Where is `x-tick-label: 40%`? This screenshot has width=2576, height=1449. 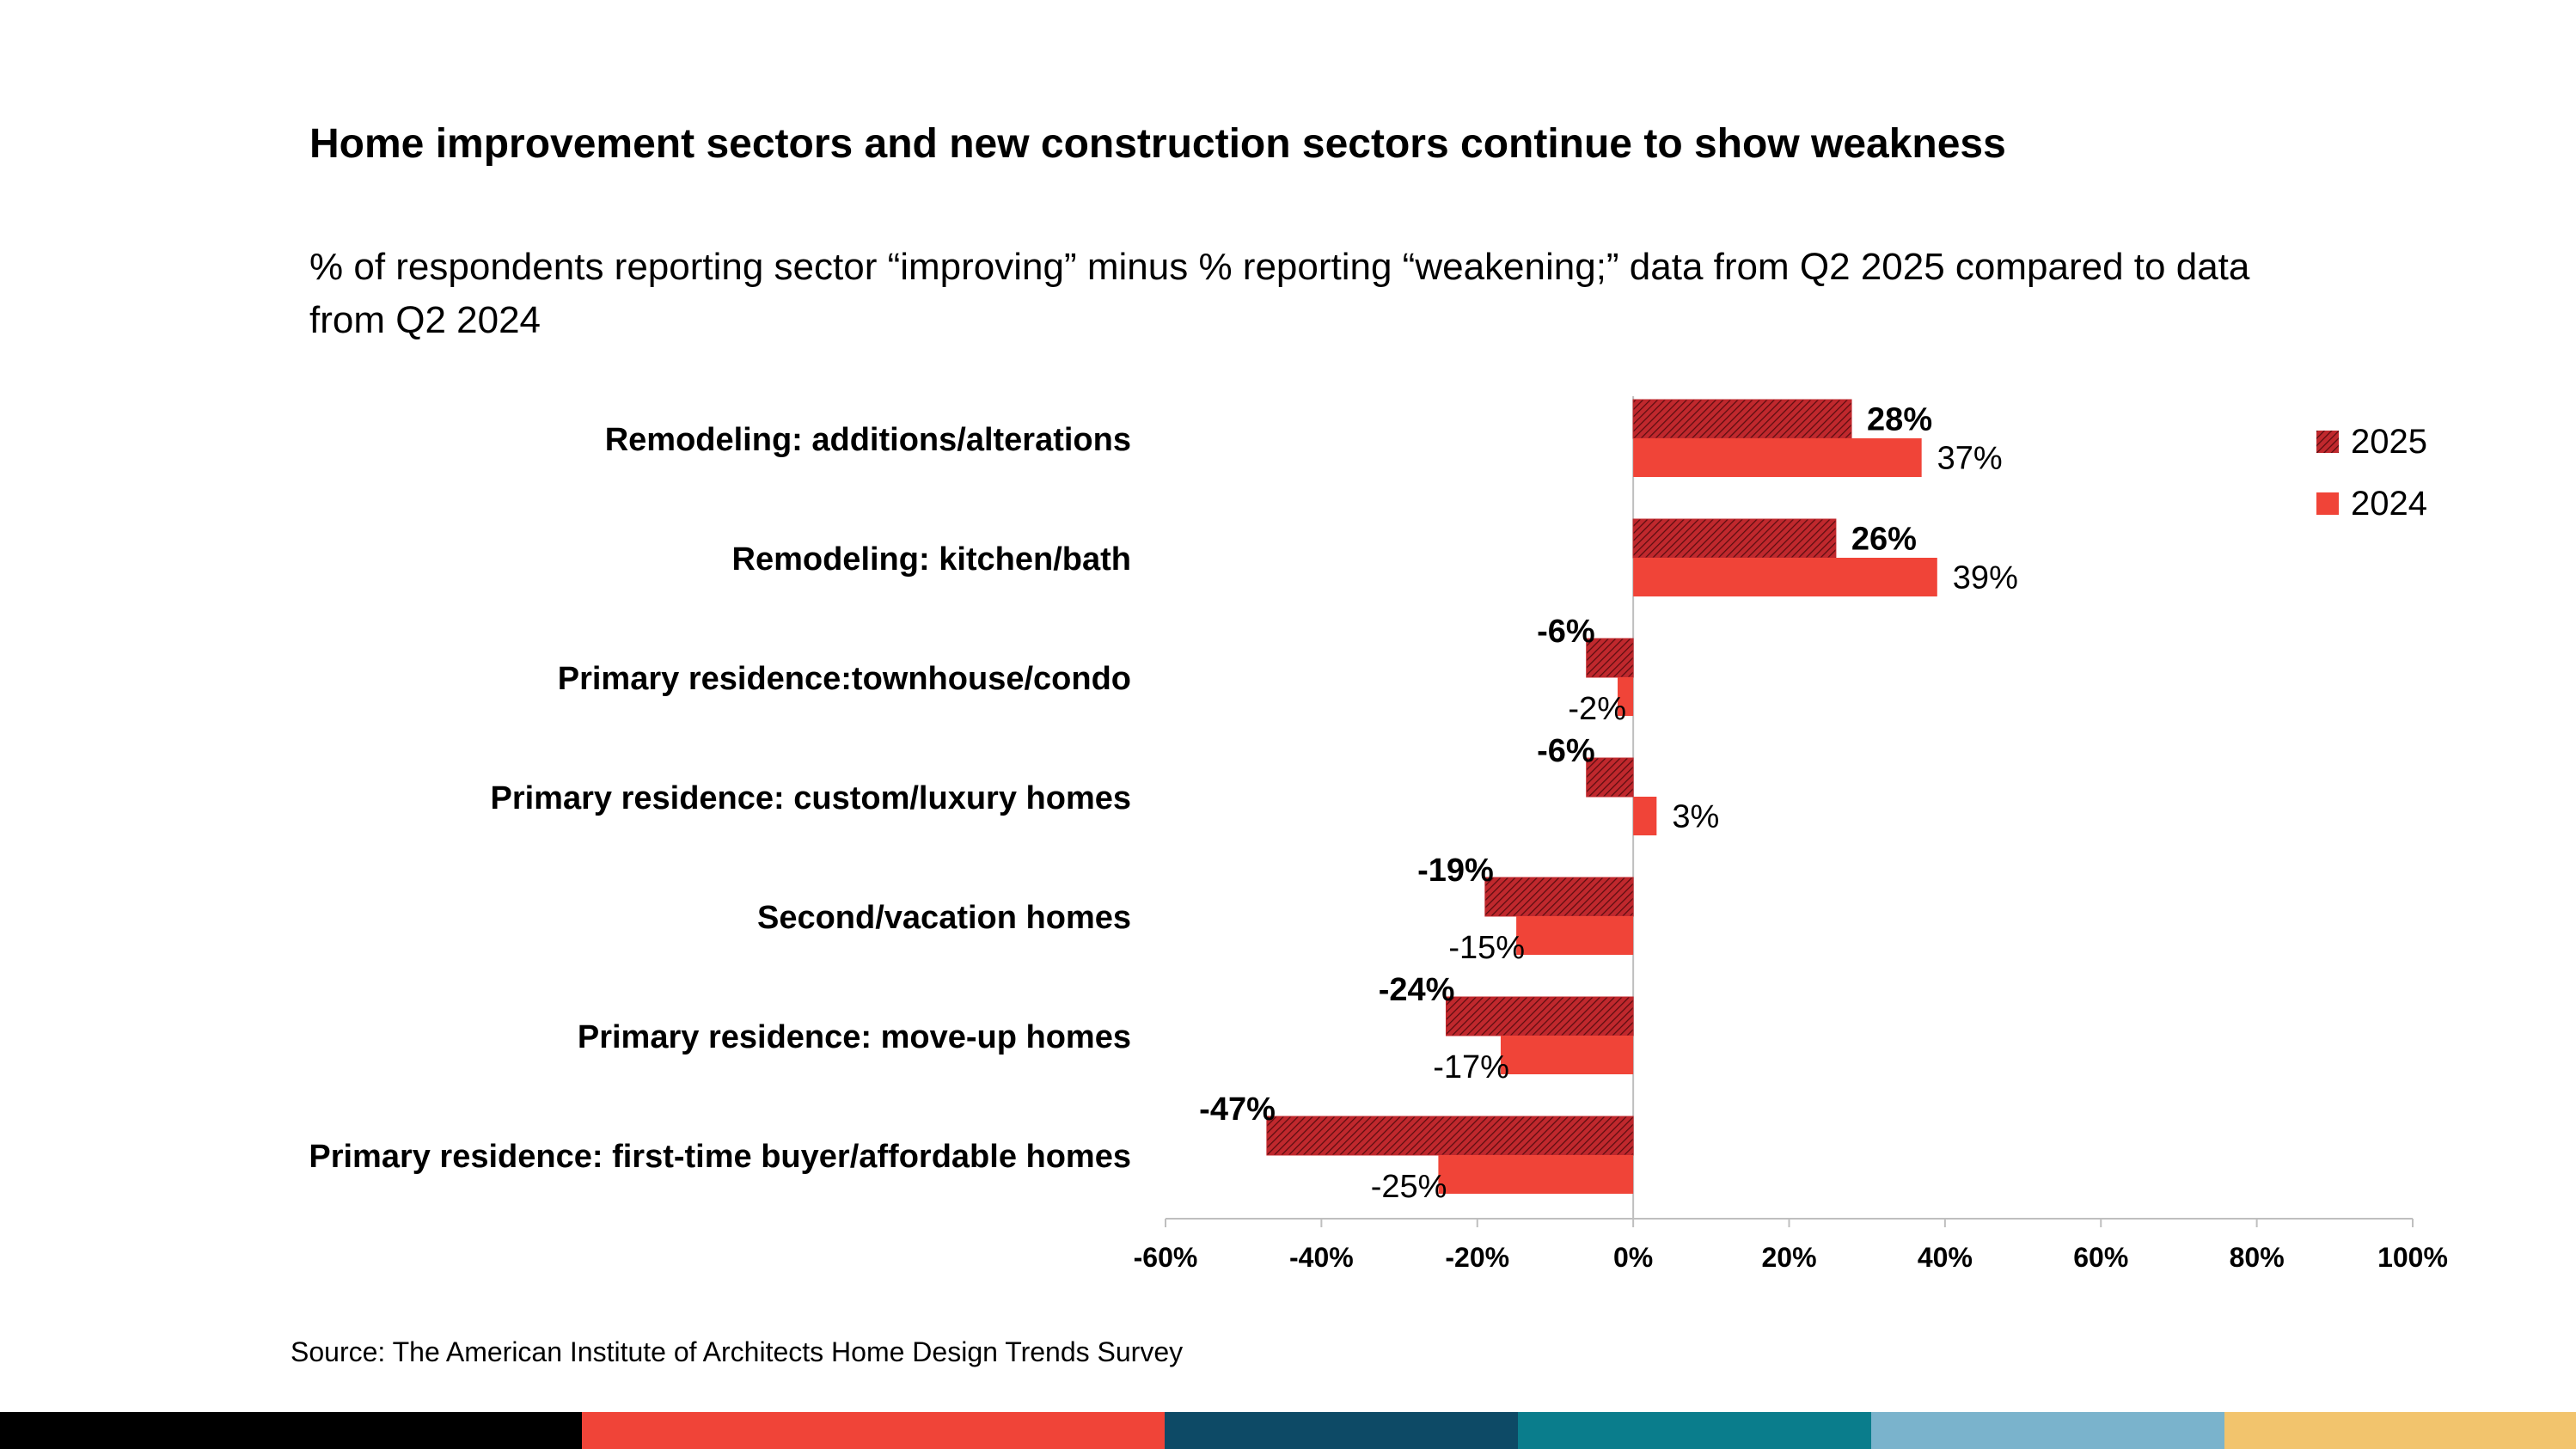 x-tick-label: 40% is located at coordinates (1945, 1257).